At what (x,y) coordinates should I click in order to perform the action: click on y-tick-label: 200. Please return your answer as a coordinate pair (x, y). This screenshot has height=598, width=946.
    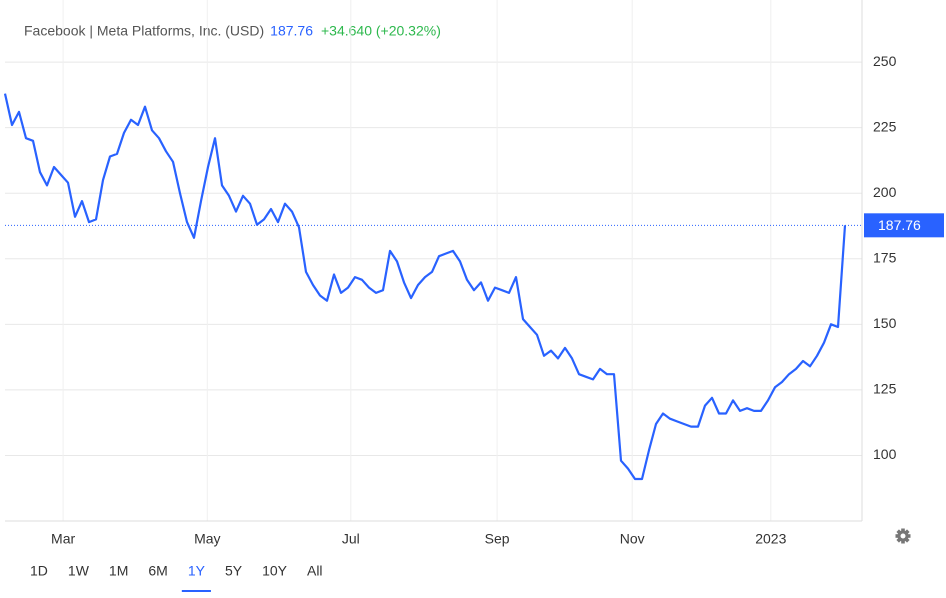
    Looking at the image, I should click on (885, 192).